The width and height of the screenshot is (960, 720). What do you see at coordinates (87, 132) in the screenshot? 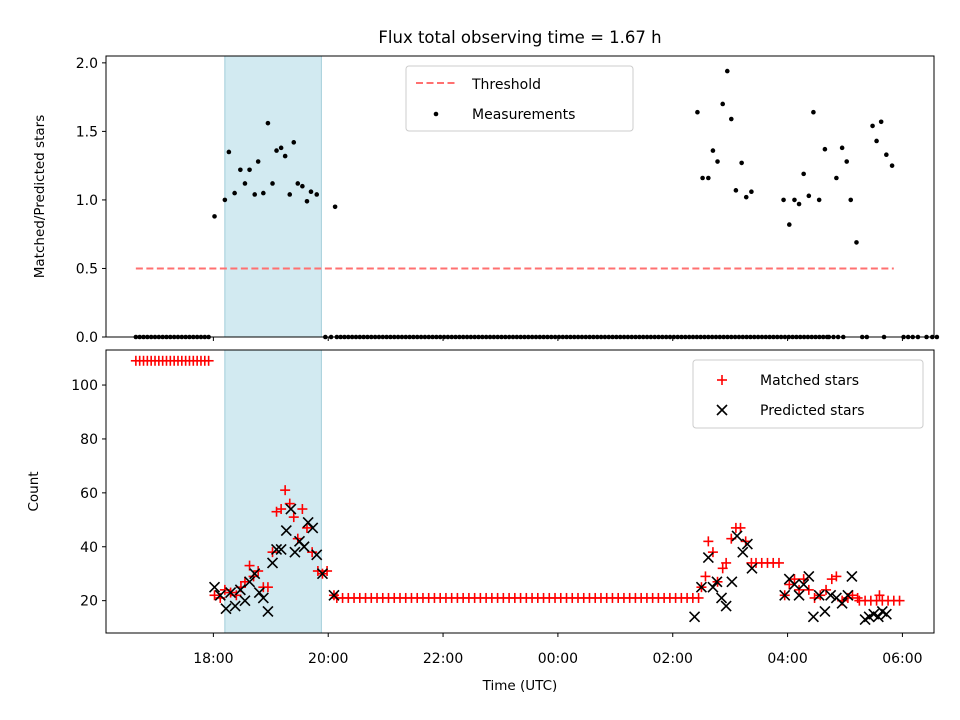
I see `ratio-y-tick-label: 1.5` at bounding box center [87, 132].